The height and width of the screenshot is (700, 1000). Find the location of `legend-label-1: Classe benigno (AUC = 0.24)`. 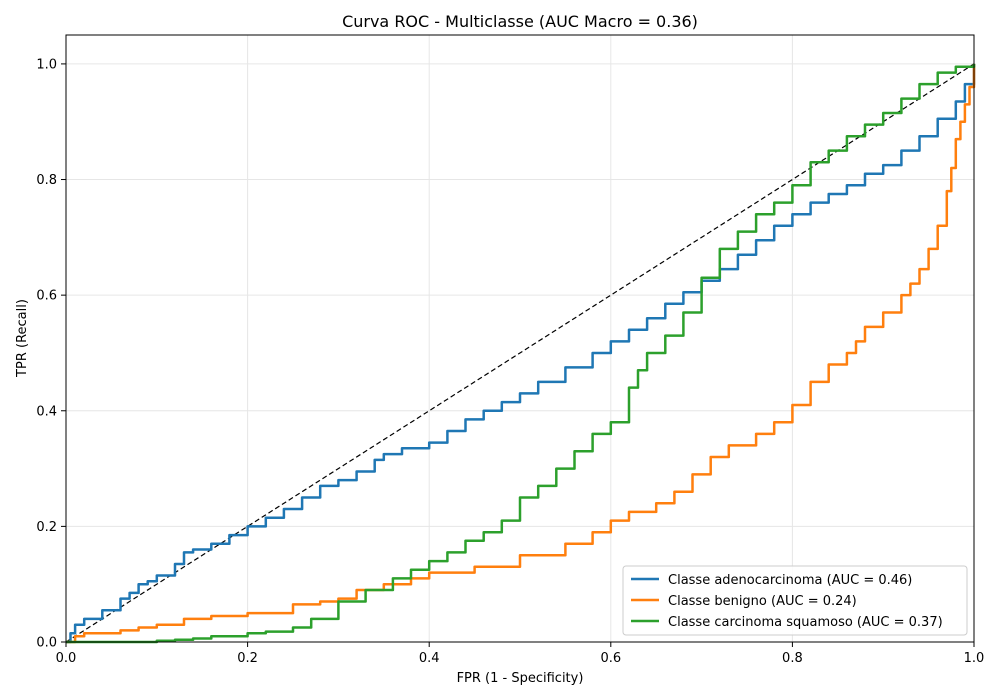

legend-label-1: Classe benigno (AUC = 0.24) is located at coordinates (762, 601).